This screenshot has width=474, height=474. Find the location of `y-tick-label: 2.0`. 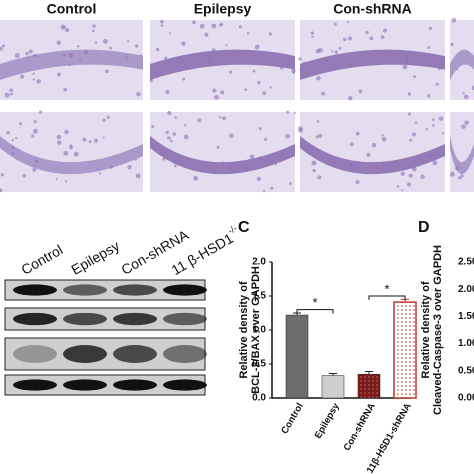

y-tick-label: 2.0 is located at coordinates (259, 262).